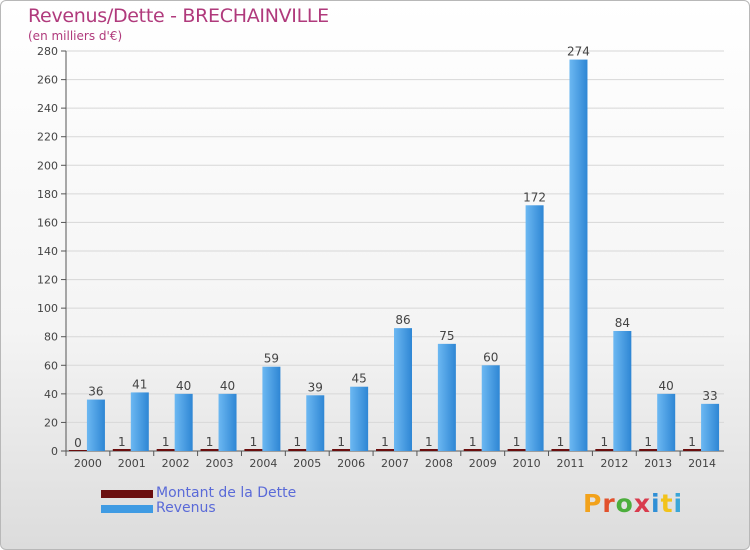 Image resolution: width=750 pixels, height=550 pixels. Describe the element at coordinates (47, 137) in the screenshot. I see `y-tick-label: 220` at that location.